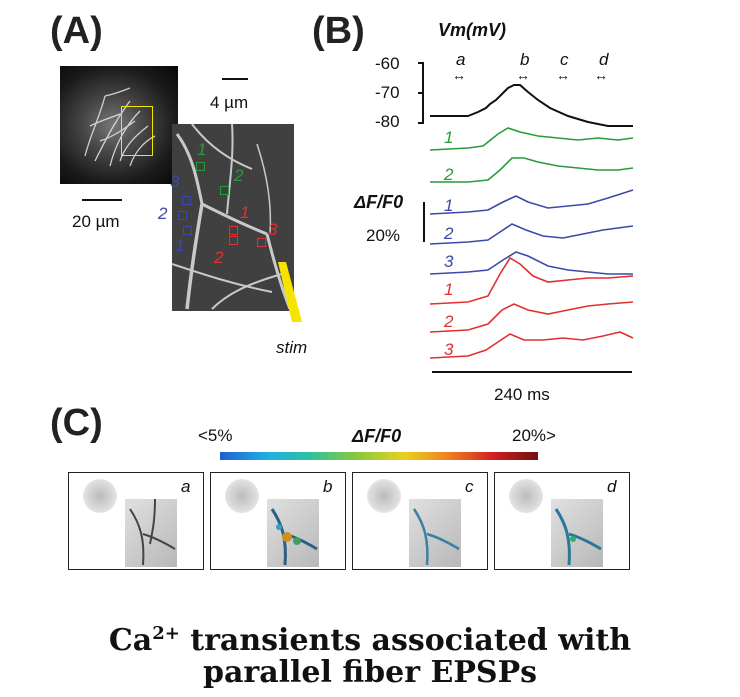 Image resolution: width=740 pixels, height=697 pixels. I want to click on frame-b: b, so click(278, 521).